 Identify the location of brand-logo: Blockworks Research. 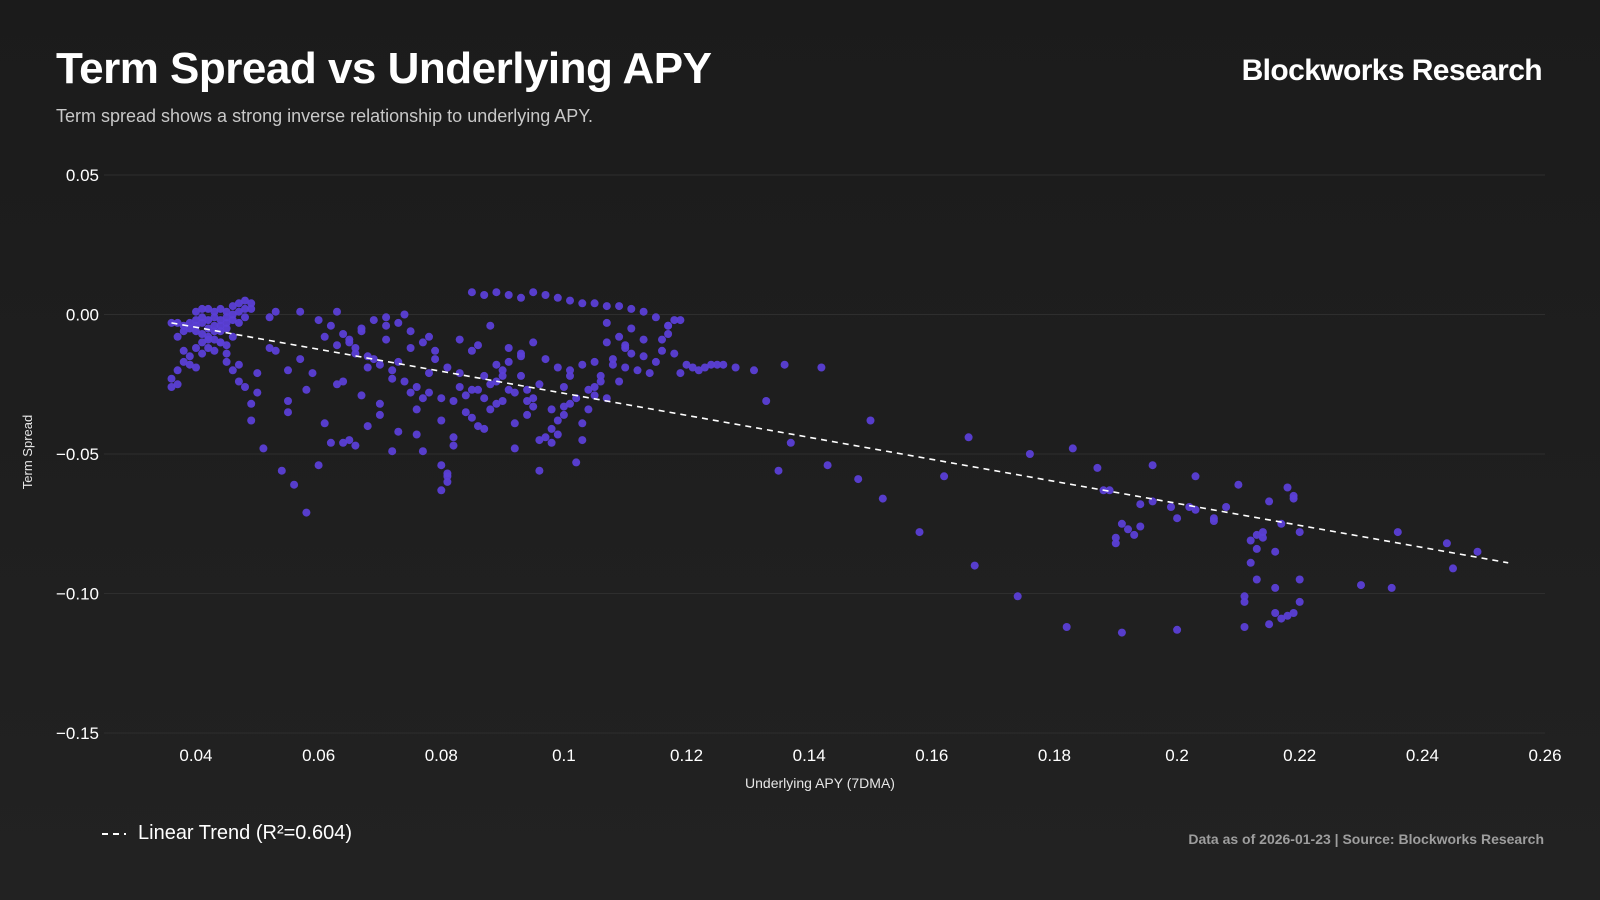
(1392, 70).